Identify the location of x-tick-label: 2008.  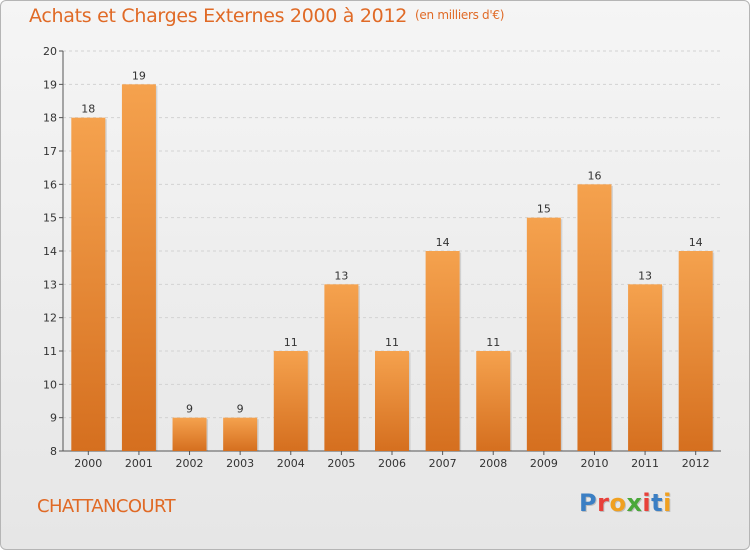
(493, 463).